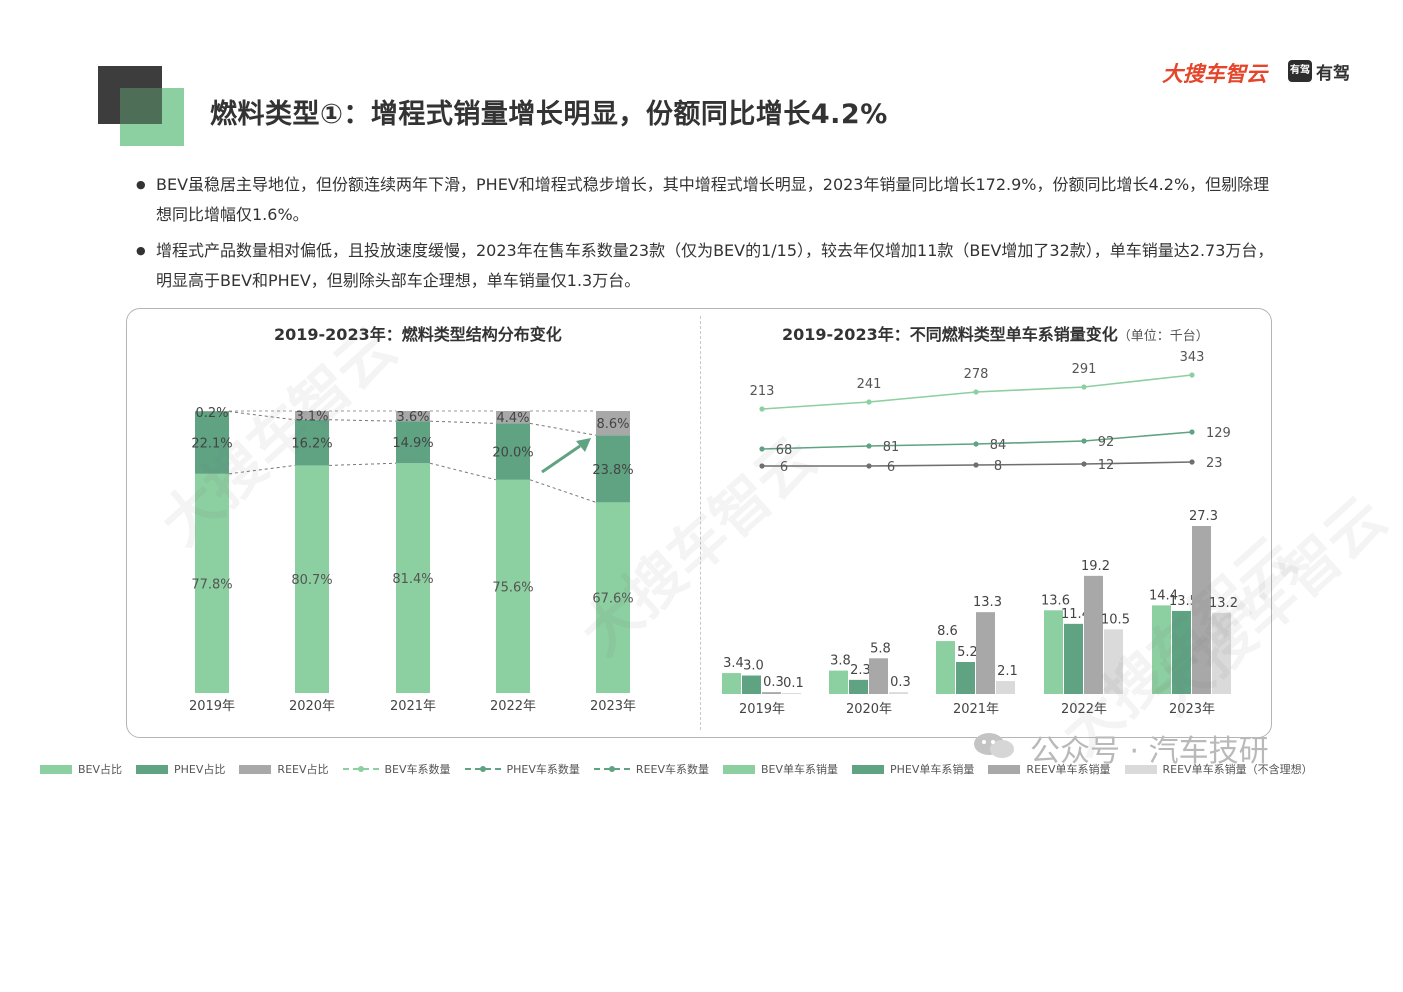 This screenshot has height=992, width=1403. I want to click on right-chart-title-text: 2019-2023年：不同燃料类型单车系销量变化, so click(950, 334).